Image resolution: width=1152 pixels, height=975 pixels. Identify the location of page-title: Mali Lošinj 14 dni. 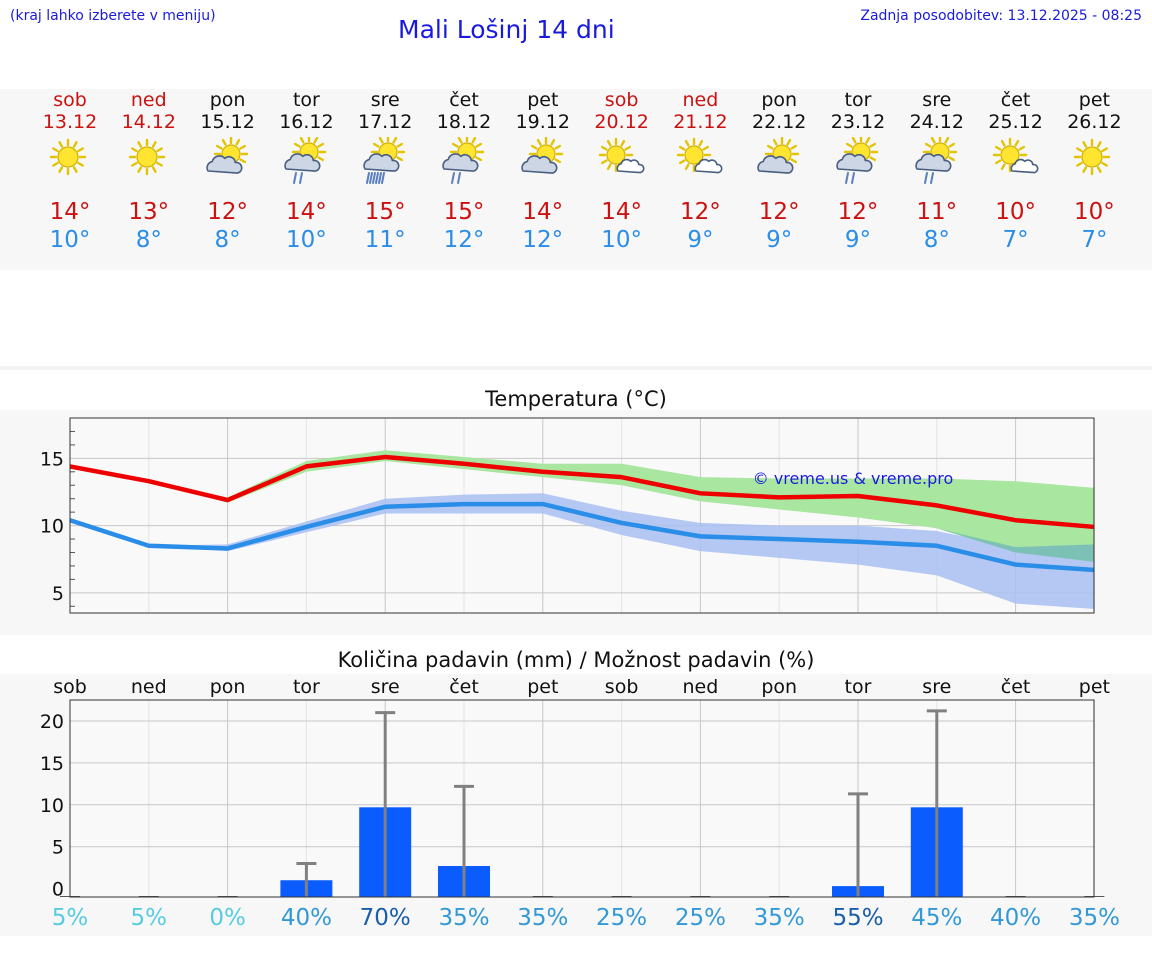
(506, 29).